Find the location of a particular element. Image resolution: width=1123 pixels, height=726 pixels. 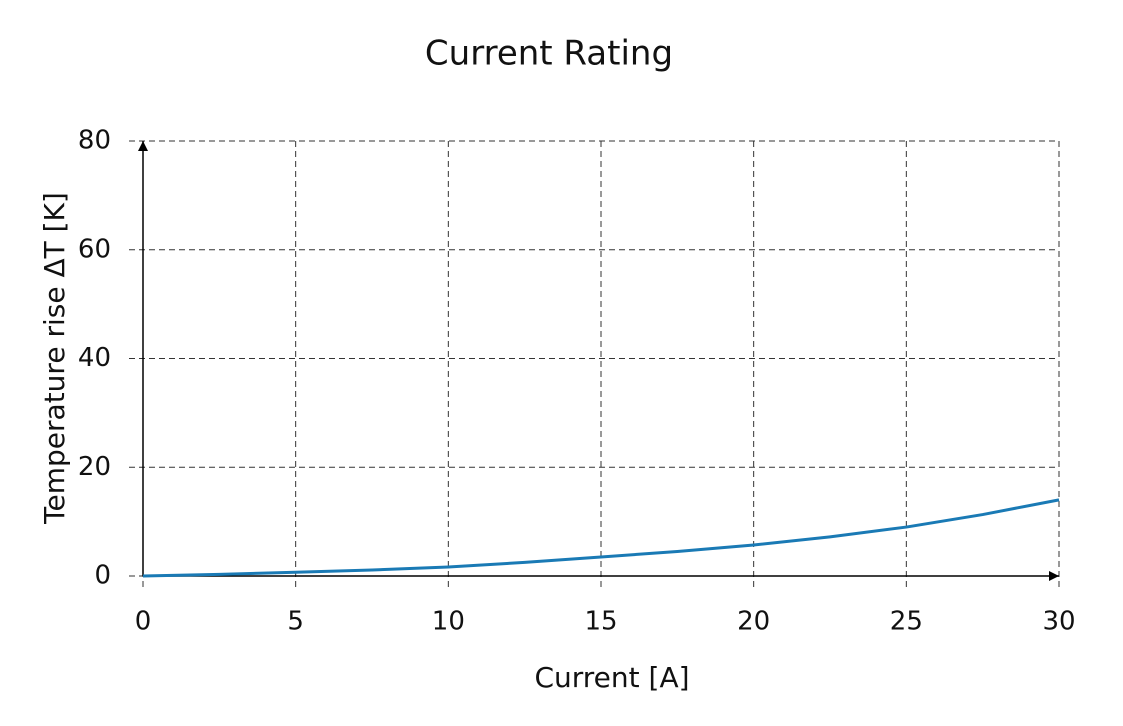

y-tick-label: 40 is located at coordinates (94, 358).